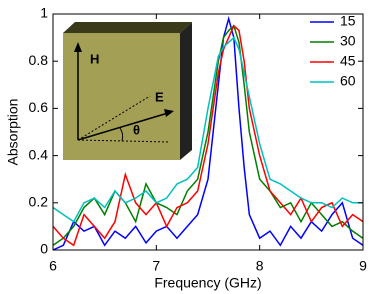 This screenshot has height=294, width=374. I want to click on legend-label: 30, so click(348, 41).